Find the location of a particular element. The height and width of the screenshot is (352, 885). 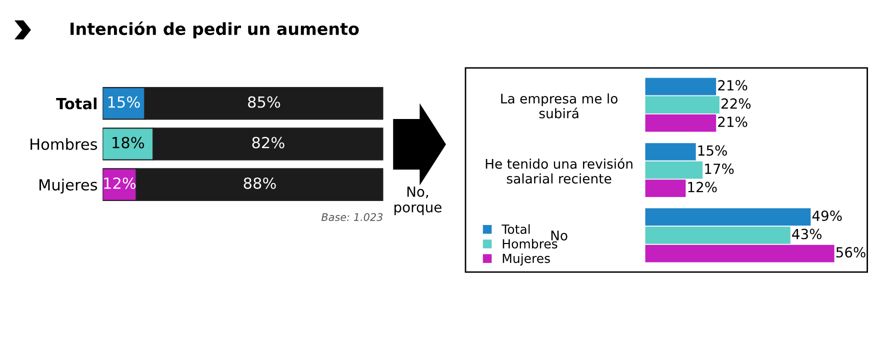

data-label: 82% is located at coordinates (268, 142).